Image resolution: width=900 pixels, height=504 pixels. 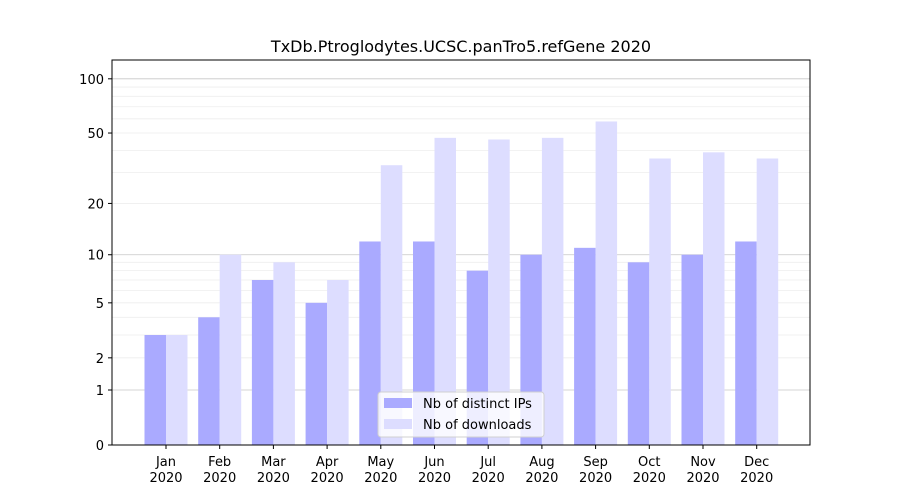 I want to click on y-tick-label: 100, so click(x=91, y=80).